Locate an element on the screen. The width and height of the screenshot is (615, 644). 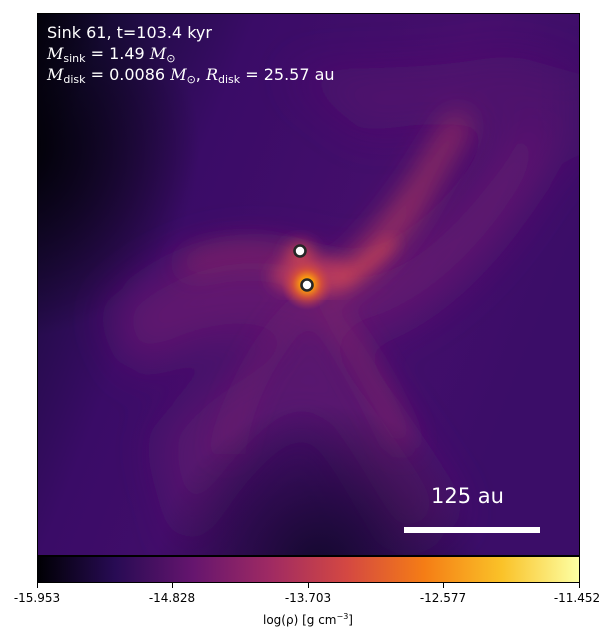
scale-bar is located at coordinates (472, 530).